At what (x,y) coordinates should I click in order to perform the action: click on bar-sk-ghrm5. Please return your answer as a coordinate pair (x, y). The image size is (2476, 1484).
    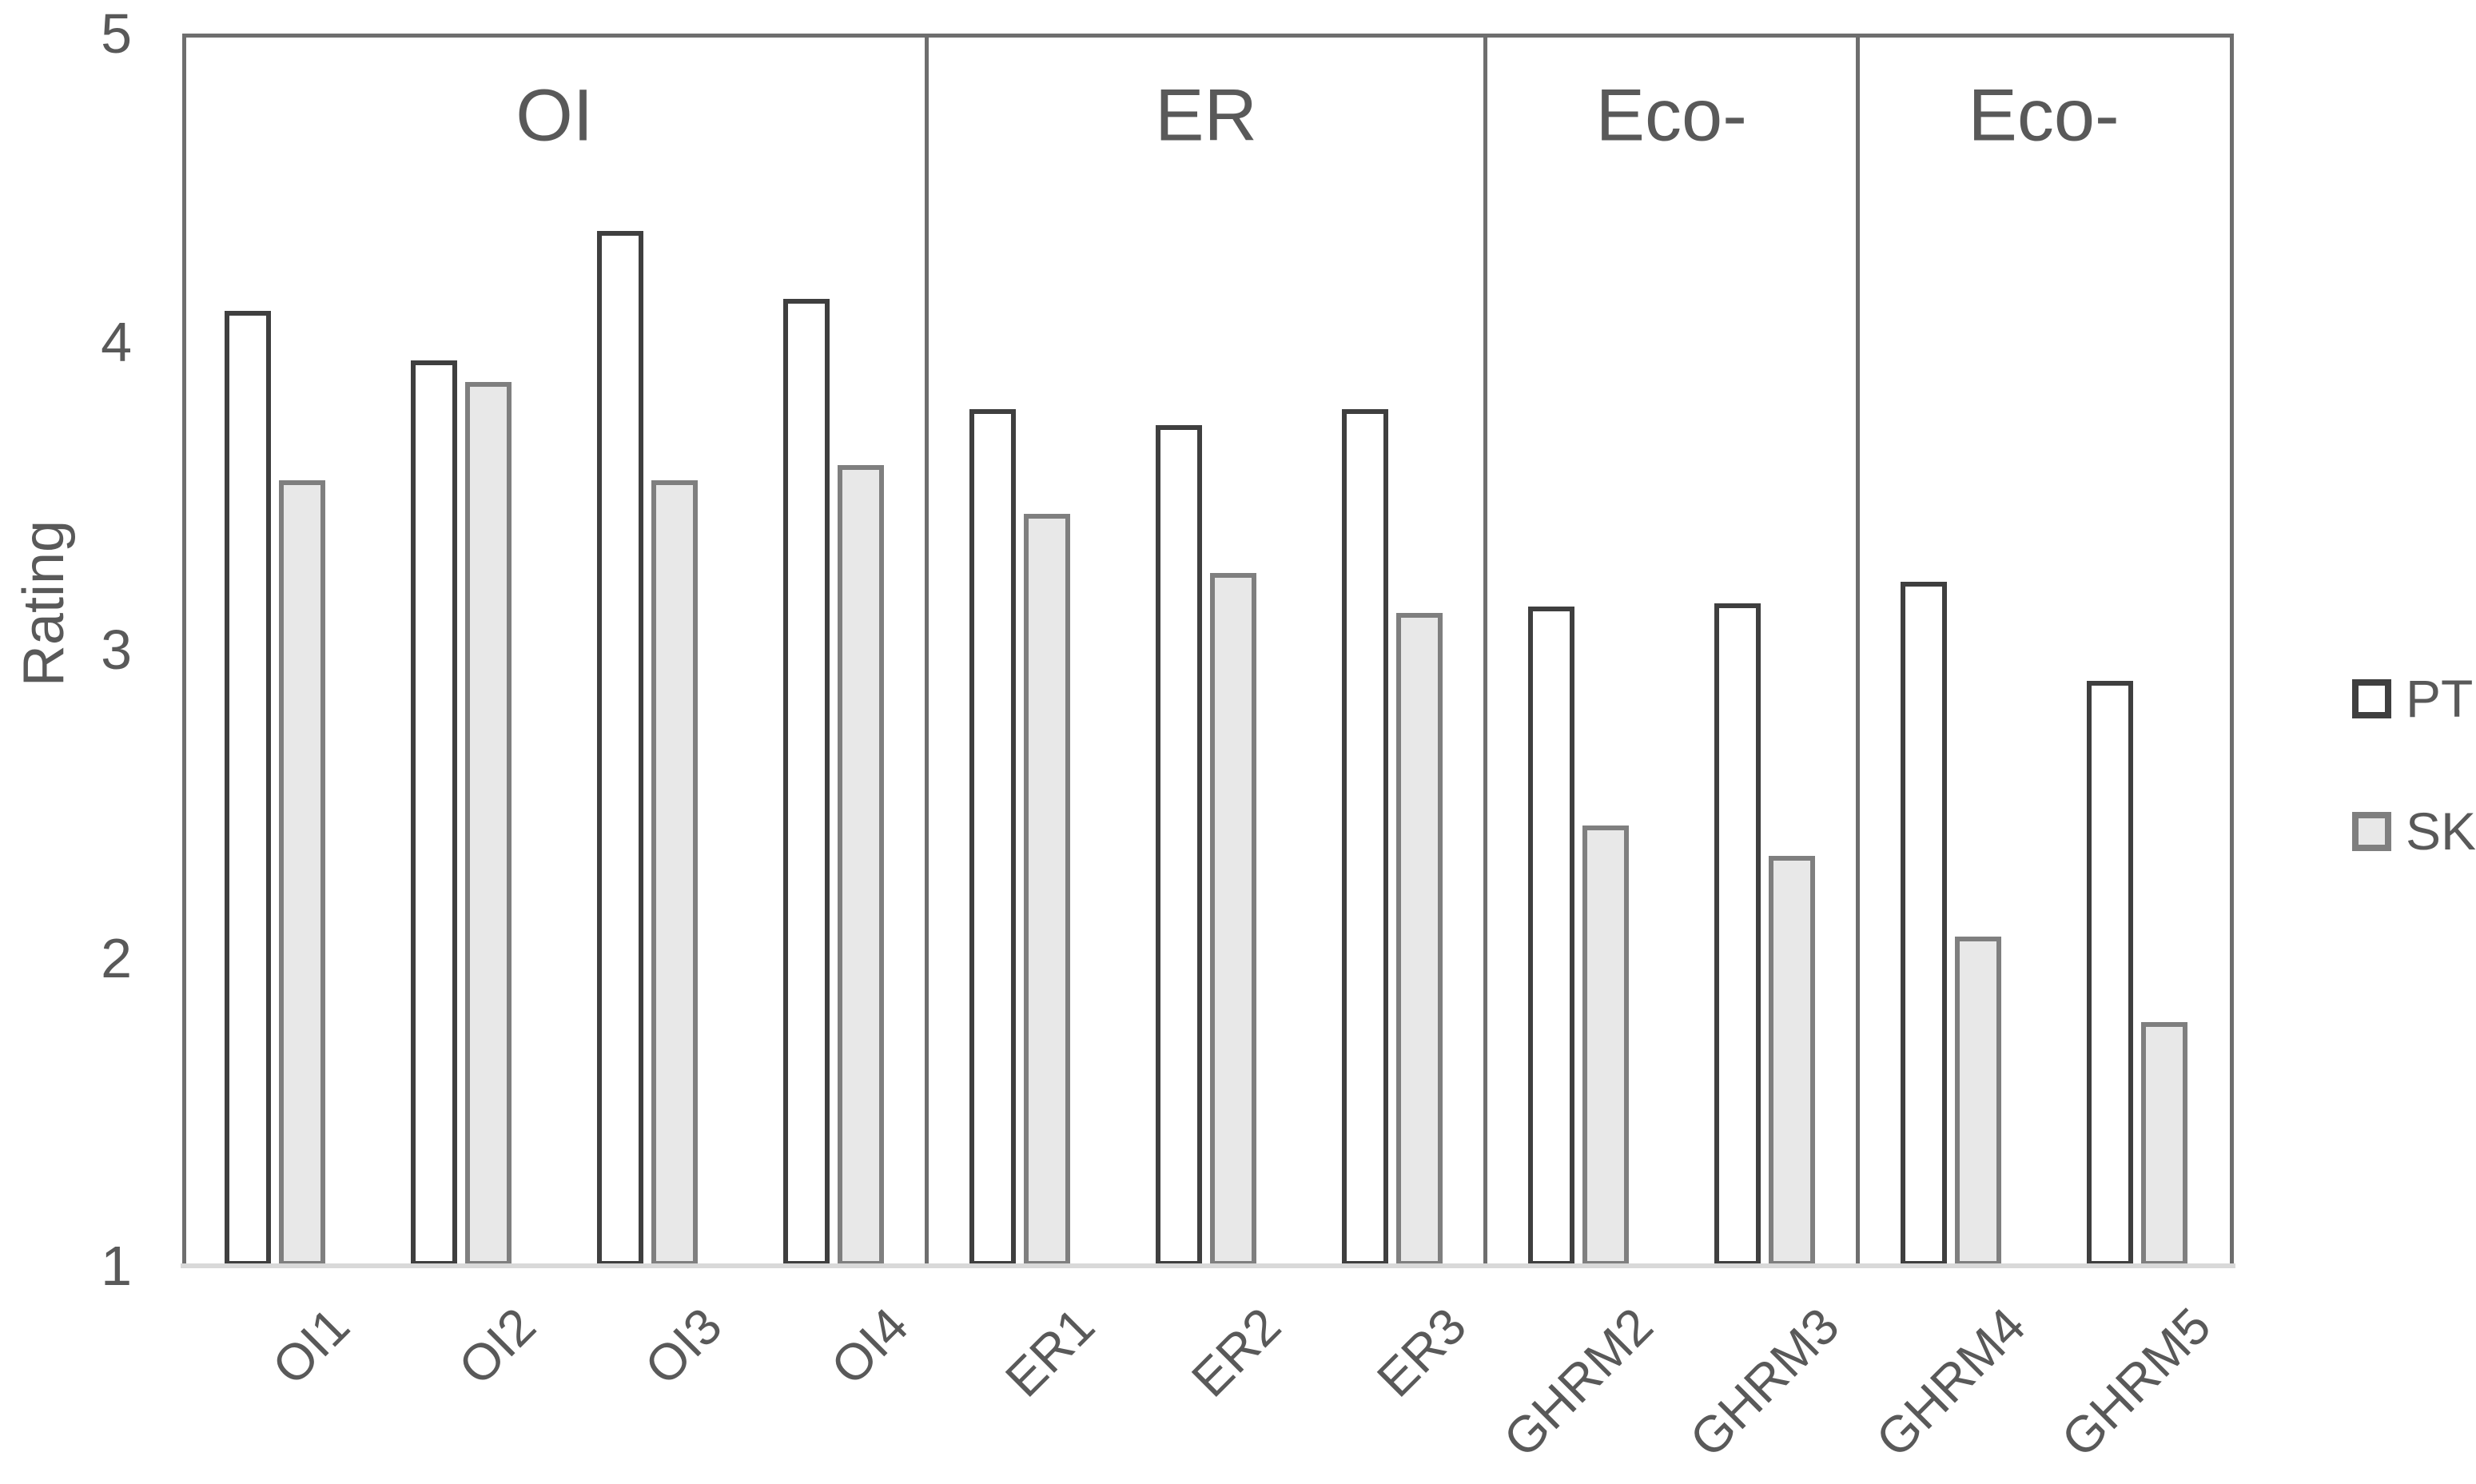
    Looking at the image, I should click on (2163, 1144).